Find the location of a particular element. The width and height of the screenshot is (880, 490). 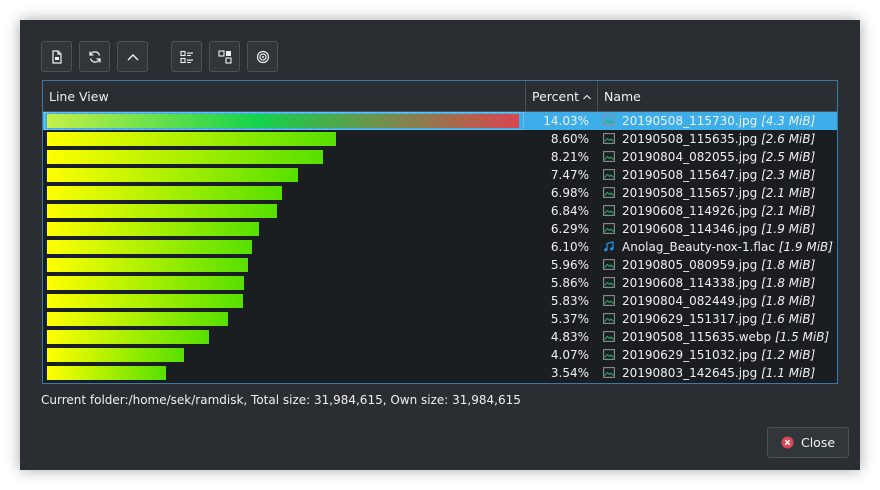

file-size: [2.5 MiB] is located at coordinates (788, 157).